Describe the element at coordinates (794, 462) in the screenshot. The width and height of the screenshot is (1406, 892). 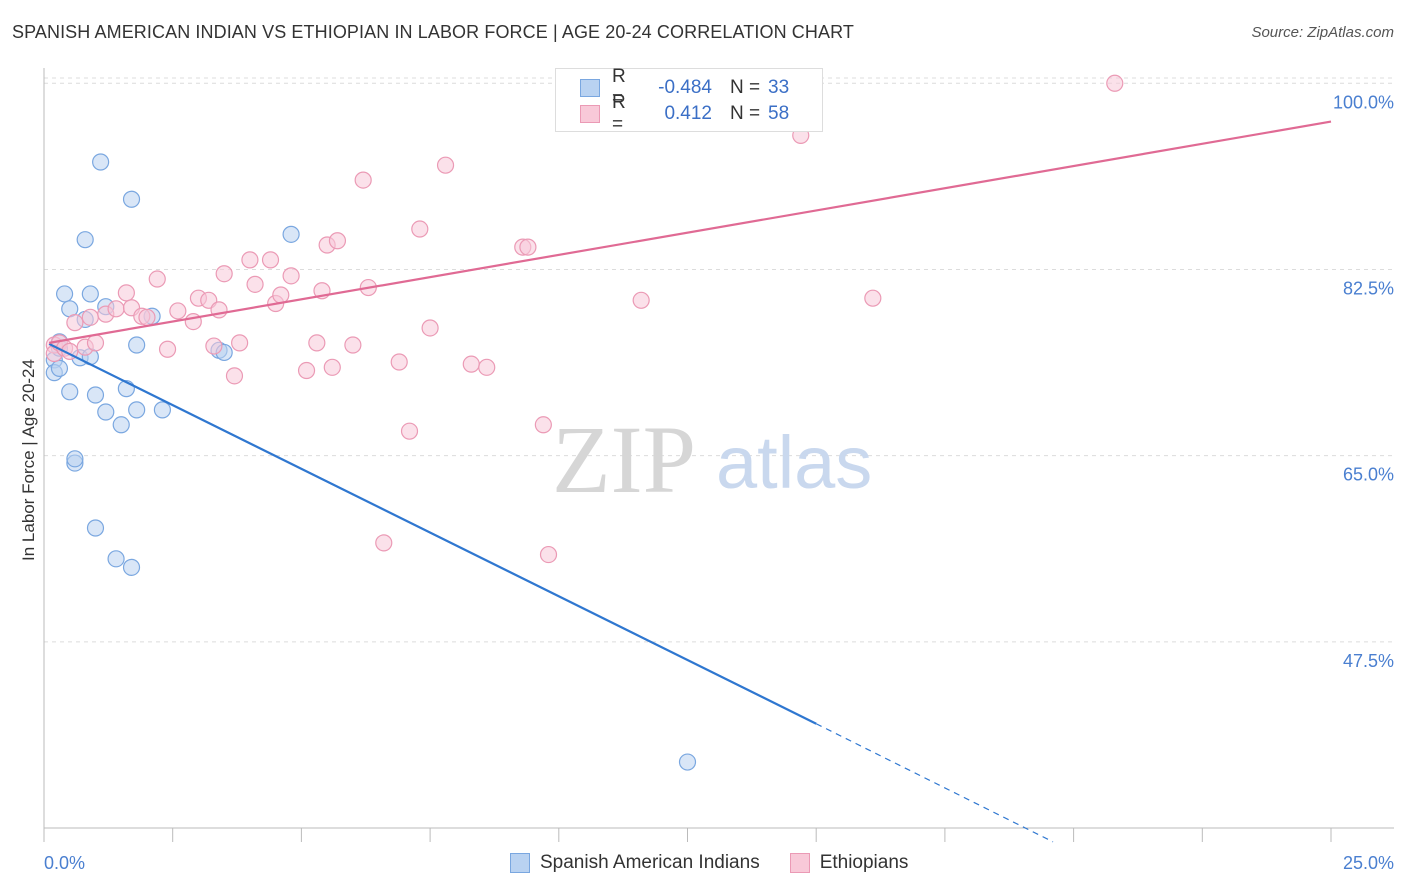
I see `watermark-atlas: atlas` at that location.